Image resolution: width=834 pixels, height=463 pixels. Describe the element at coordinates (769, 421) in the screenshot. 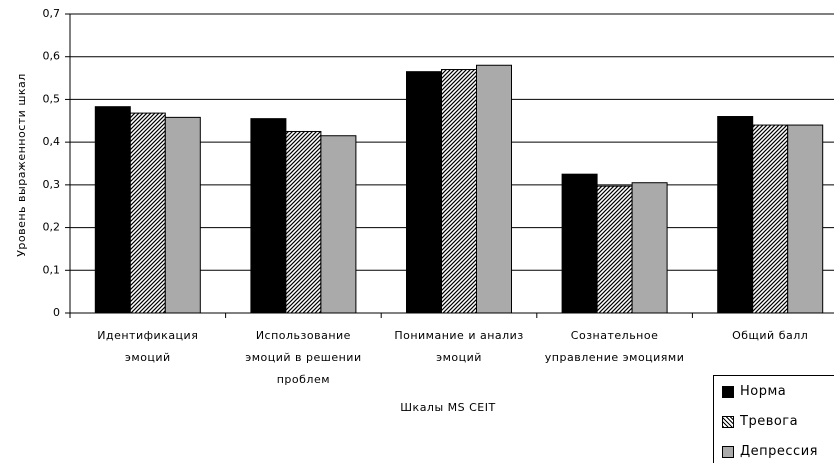

I see `legend-label: Тревога` at that location.